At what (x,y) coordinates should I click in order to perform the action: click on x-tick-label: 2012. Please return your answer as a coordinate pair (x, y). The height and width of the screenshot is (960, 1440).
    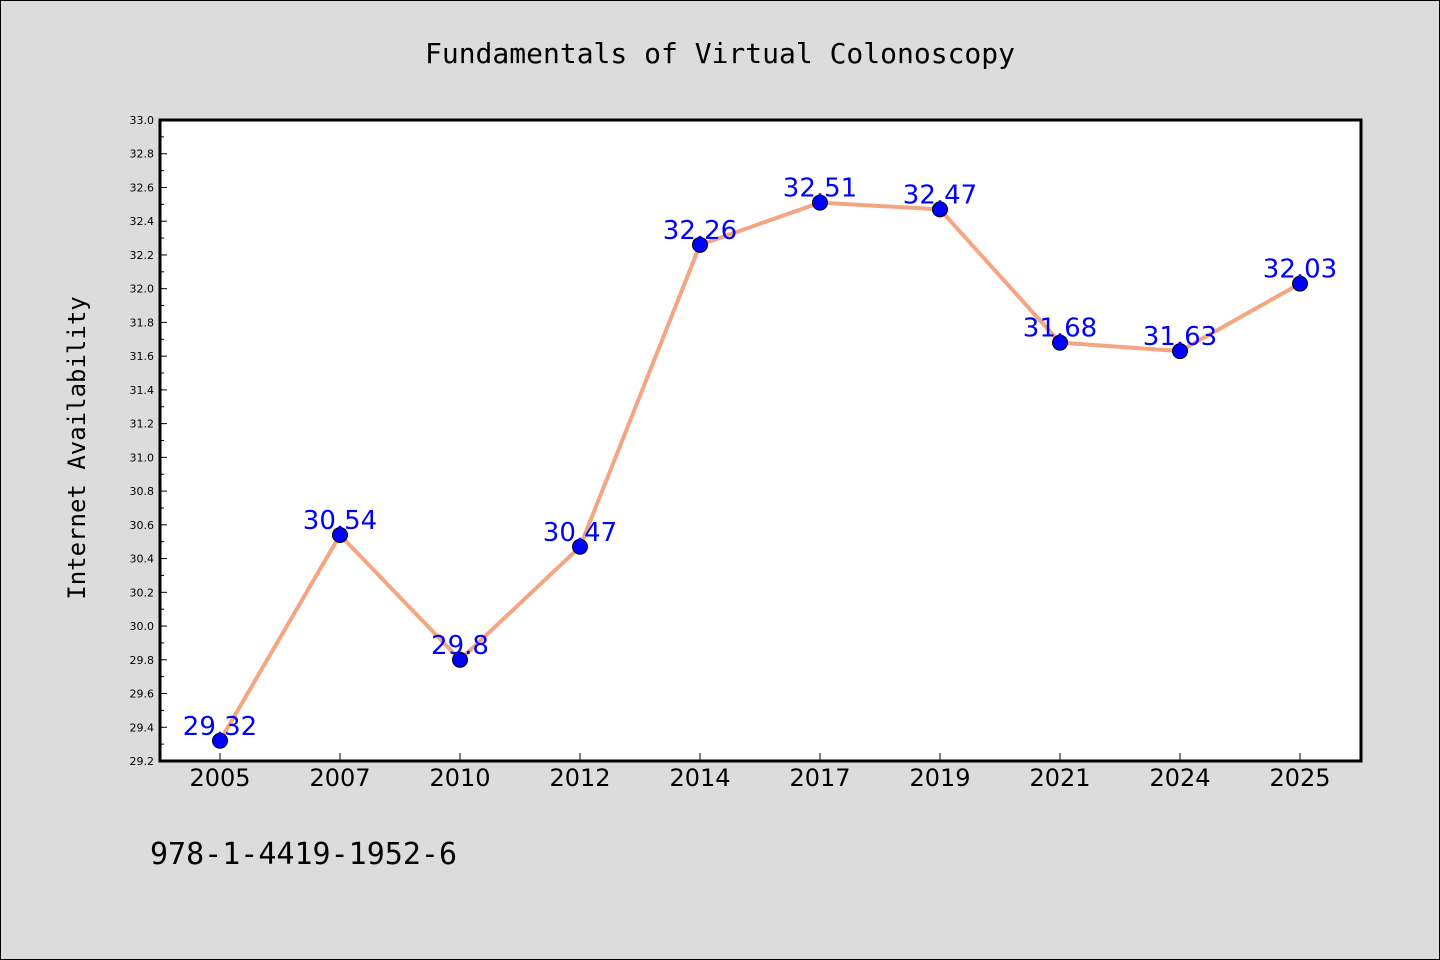
    Looking at the image, I should click on (579, 778).